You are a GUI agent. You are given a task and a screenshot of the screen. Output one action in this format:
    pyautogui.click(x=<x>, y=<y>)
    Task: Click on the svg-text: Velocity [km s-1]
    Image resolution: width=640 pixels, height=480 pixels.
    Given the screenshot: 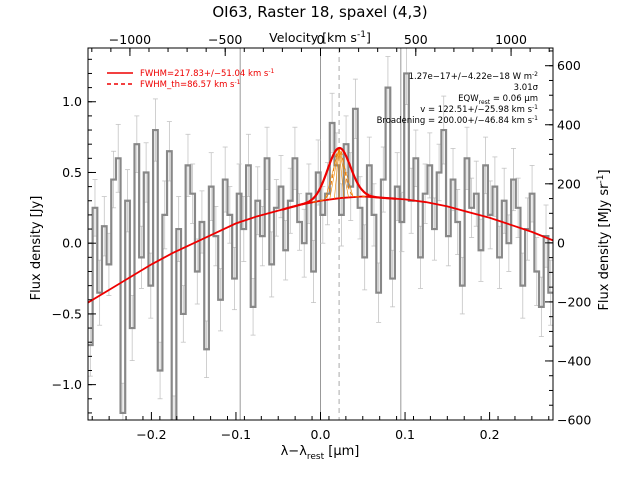 What is the action you would take?
    pyautogui.click(x=320, y=37)
    